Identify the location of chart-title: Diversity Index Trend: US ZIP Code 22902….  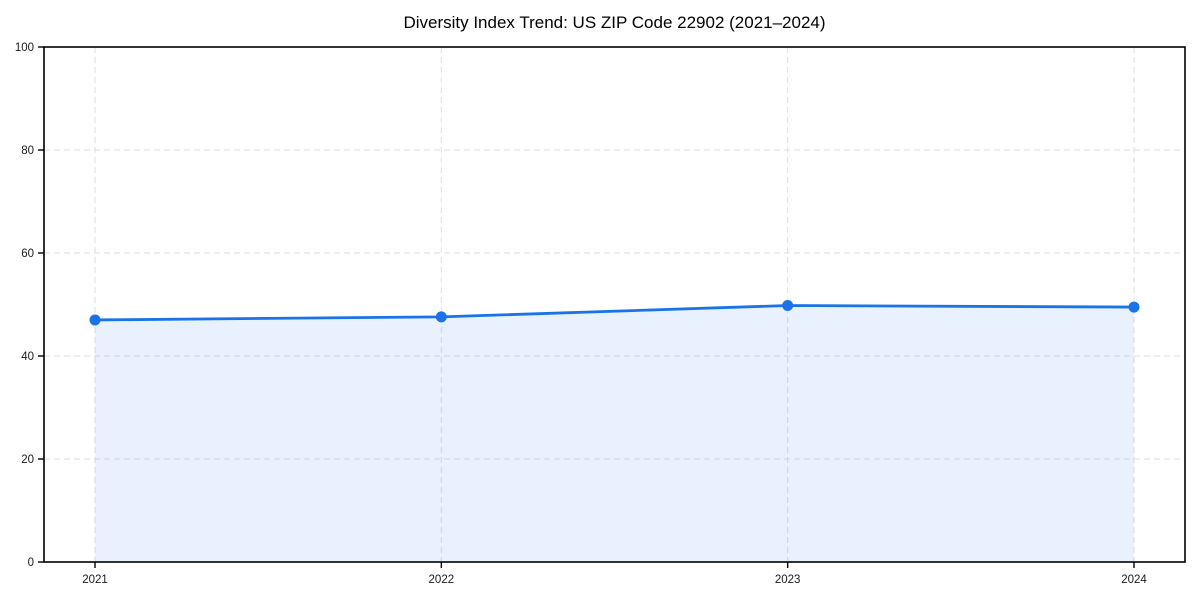
(614, 22).